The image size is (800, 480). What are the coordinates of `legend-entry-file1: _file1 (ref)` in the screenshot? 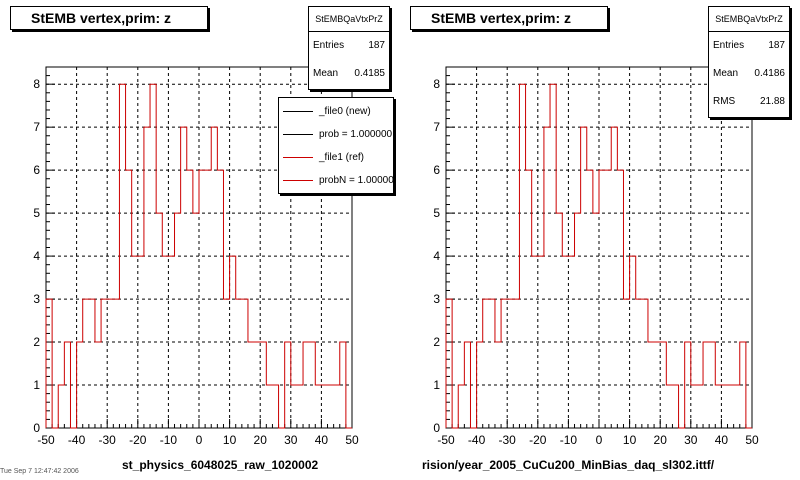 It's located at (336, 157).